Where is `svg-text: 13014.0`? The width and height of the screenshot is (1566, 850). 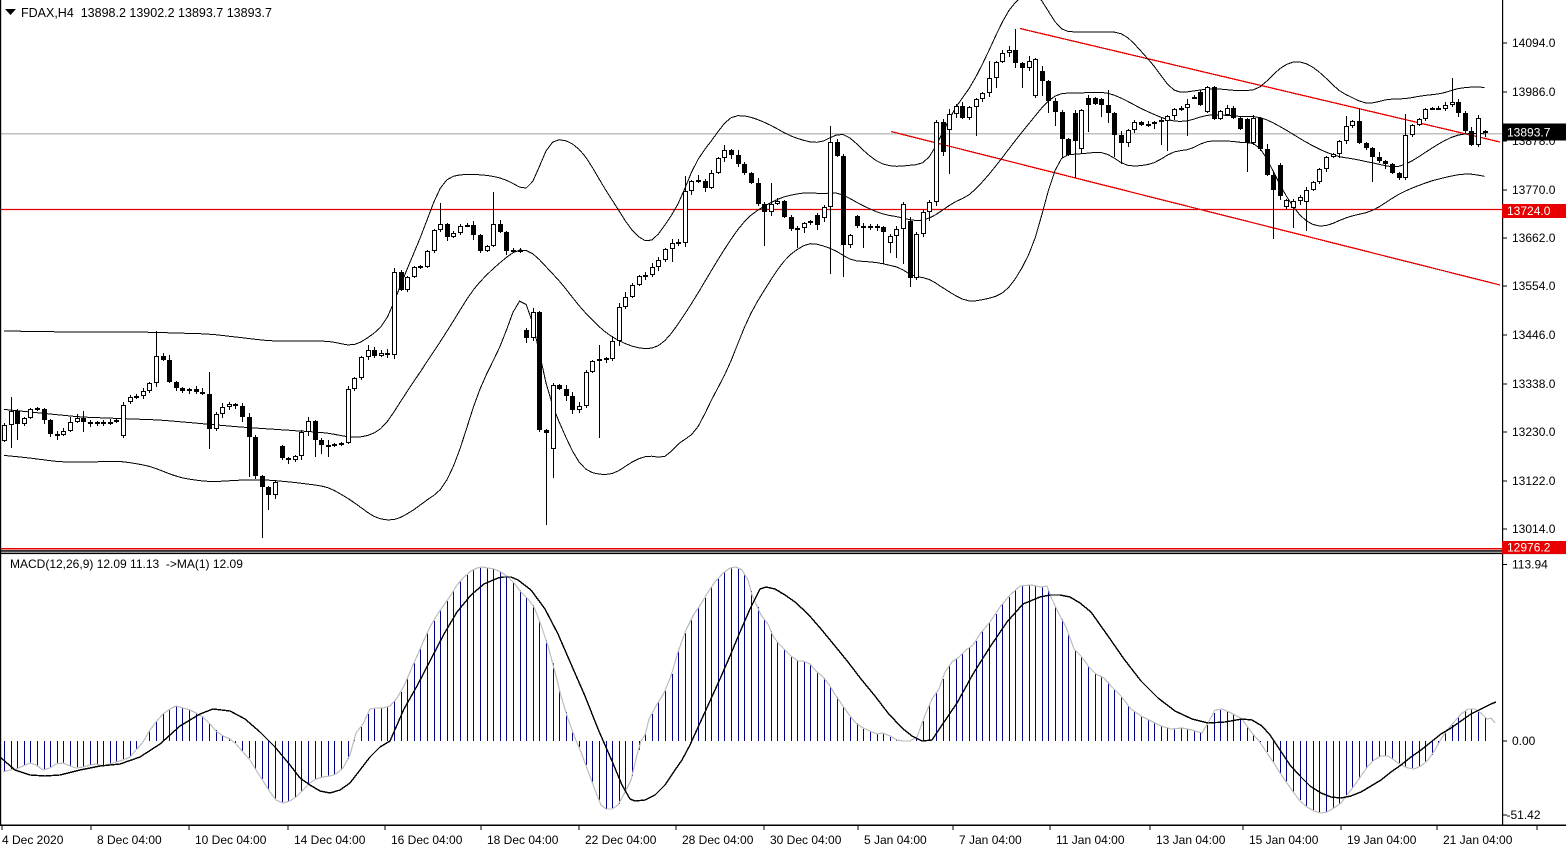
svg-text: 13014.0 is located at coordinates (1534, 529).